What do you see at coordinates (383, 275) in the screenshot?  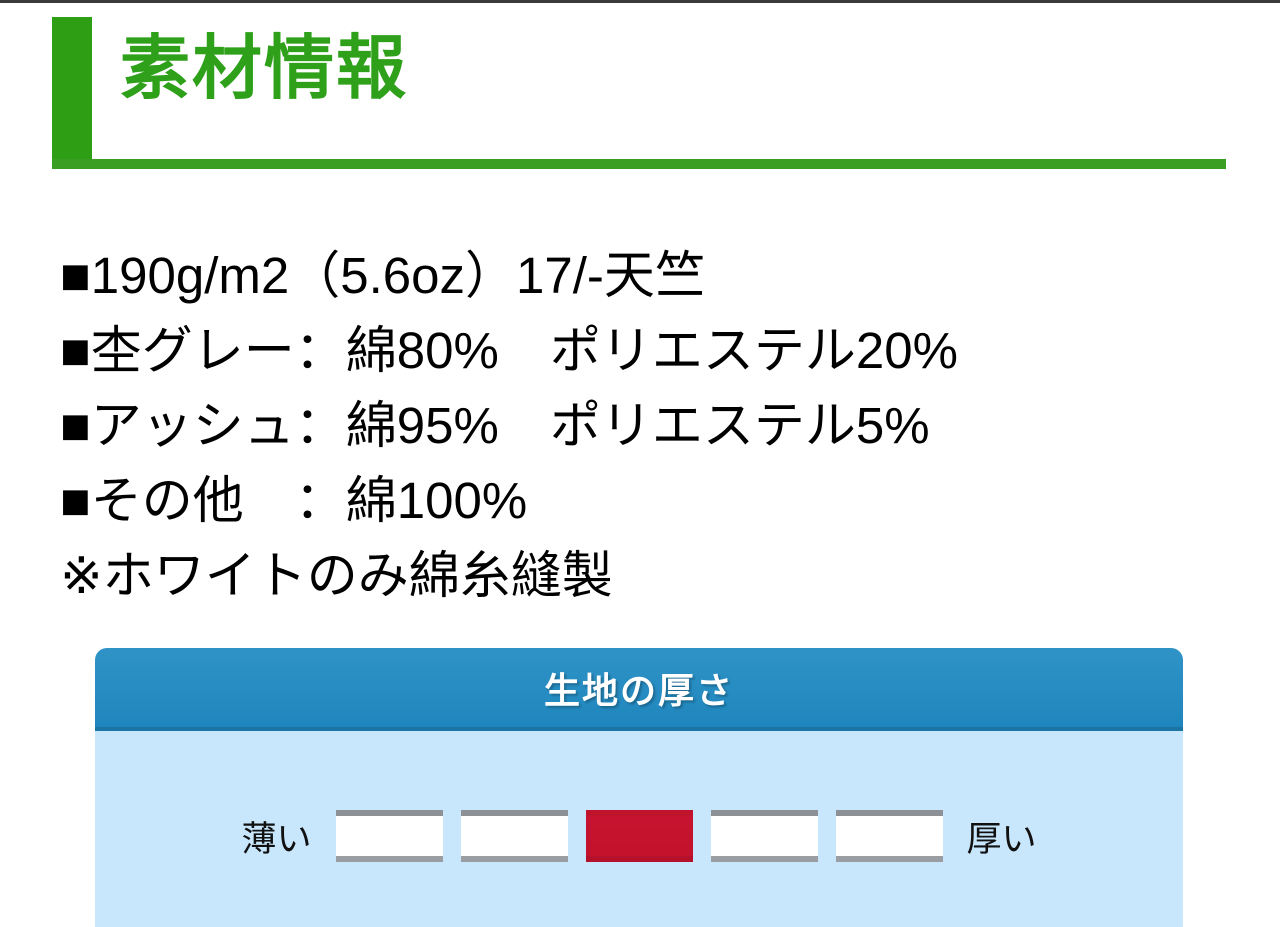 I see `spec-line-weight: ■190g/m2（5.6oz）17/-天竺` at bounding box center [383, 275].